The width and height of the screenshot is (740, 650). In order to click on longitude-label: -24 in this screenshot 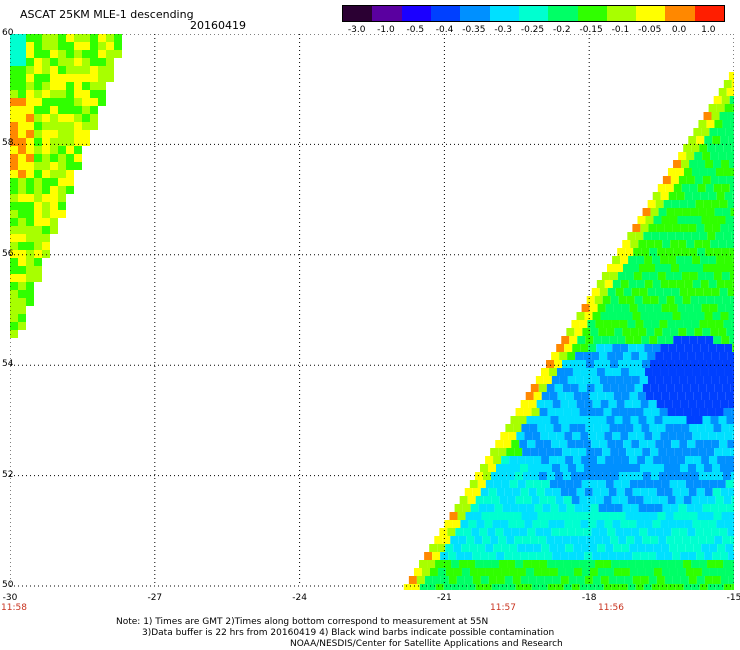, I will do `click(299, 598)`.